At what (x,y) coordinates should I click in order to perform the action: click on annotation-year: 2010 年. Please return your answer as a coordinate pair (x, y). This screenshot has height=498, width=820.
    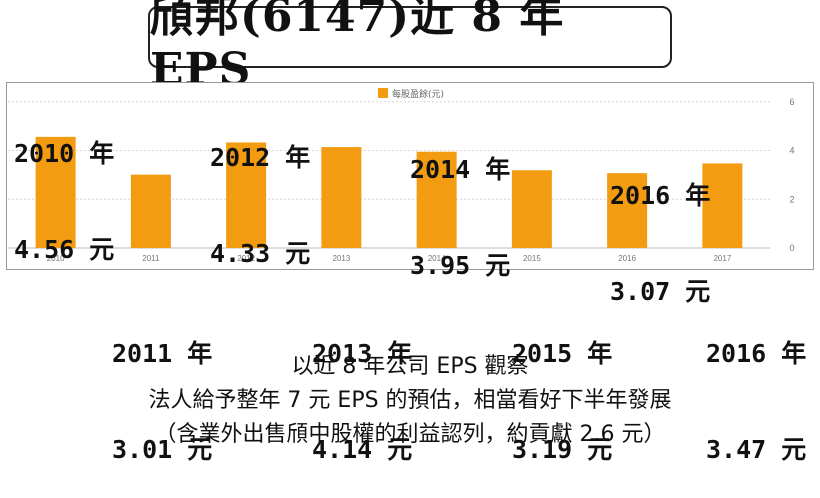
    Looking at the image, I should click on (64, 153).